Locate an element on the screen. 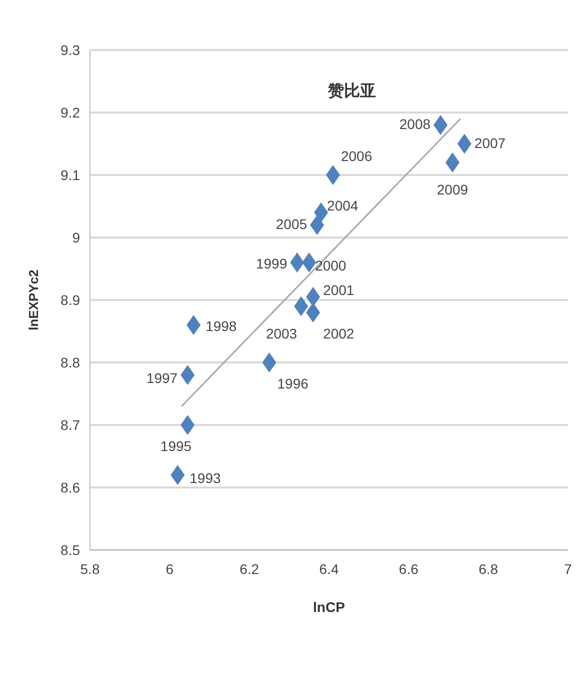  annotation: 2002 is located at coordinates (338, 334).